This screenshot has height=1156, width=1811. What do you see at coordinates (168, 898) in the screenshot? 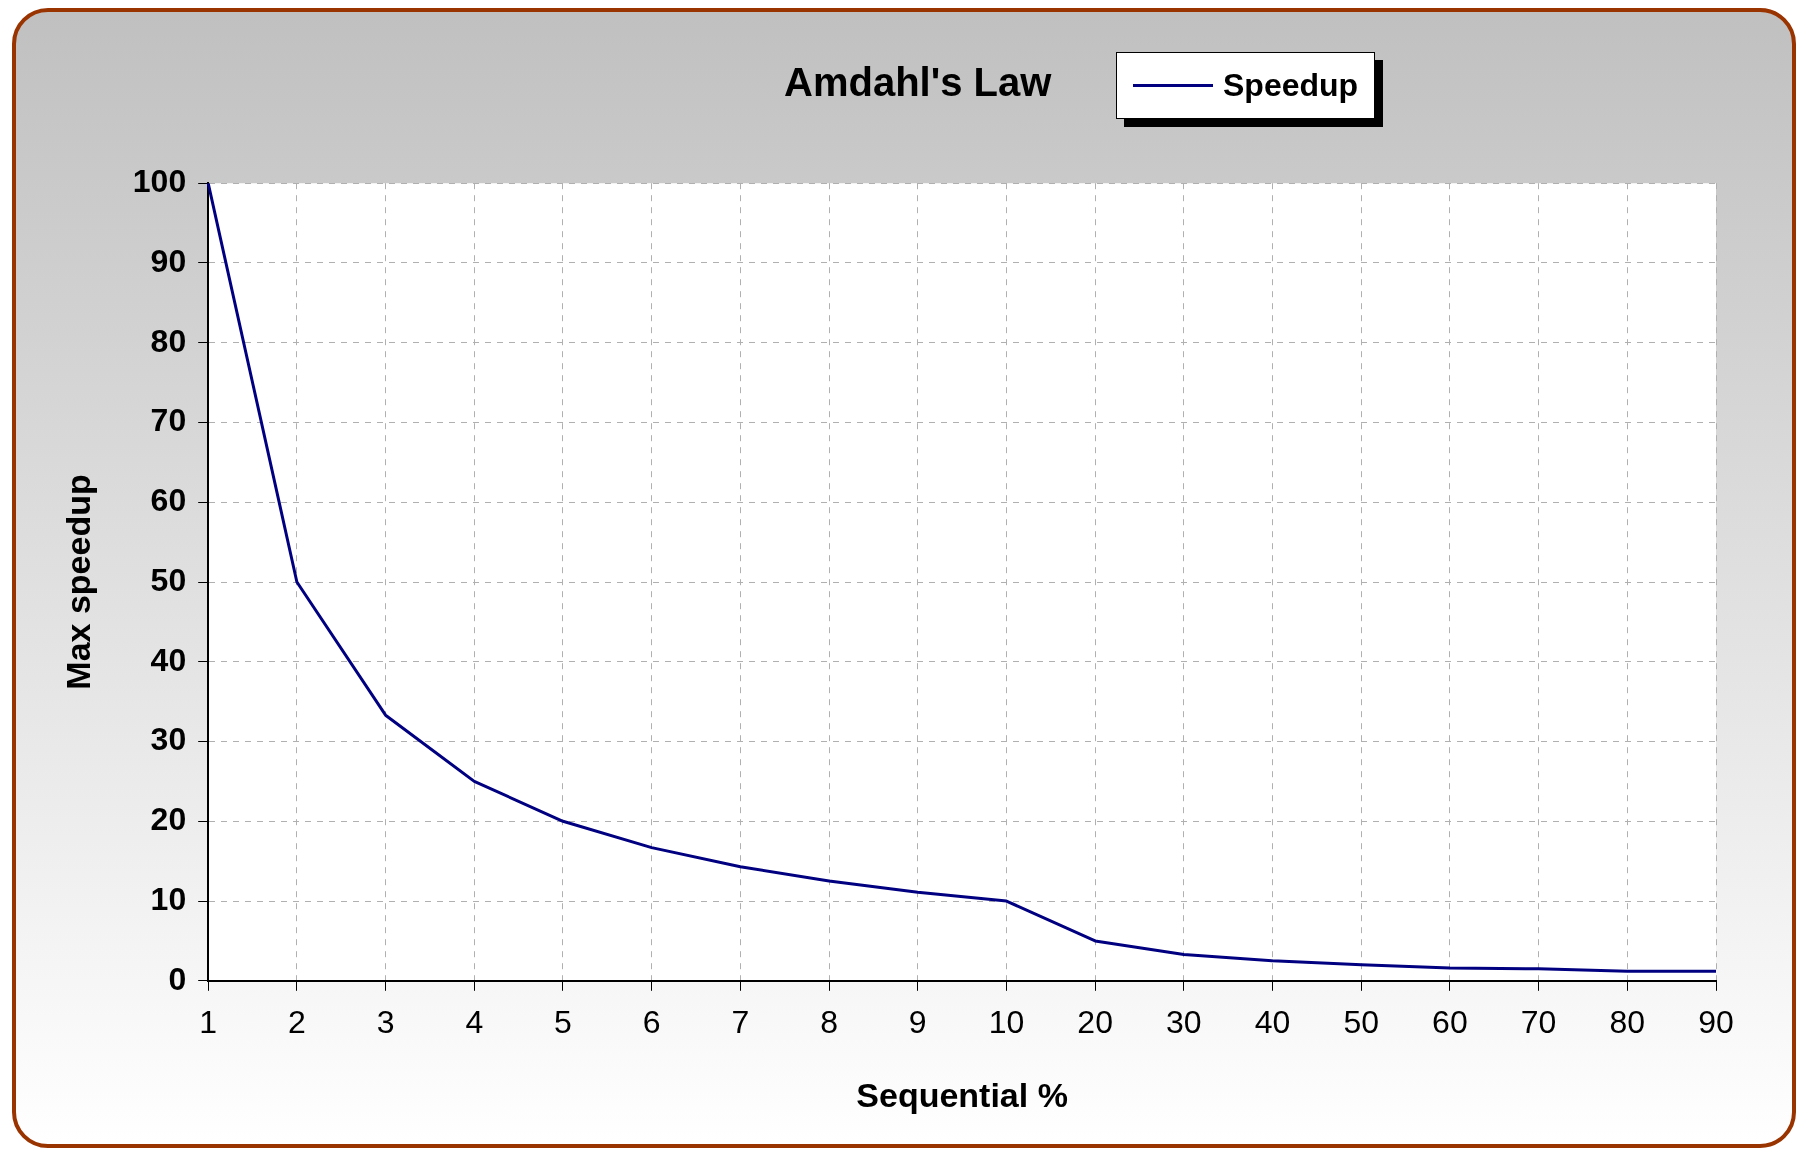
I see `y-tick-label: 10` at bounding box center [168, 898].